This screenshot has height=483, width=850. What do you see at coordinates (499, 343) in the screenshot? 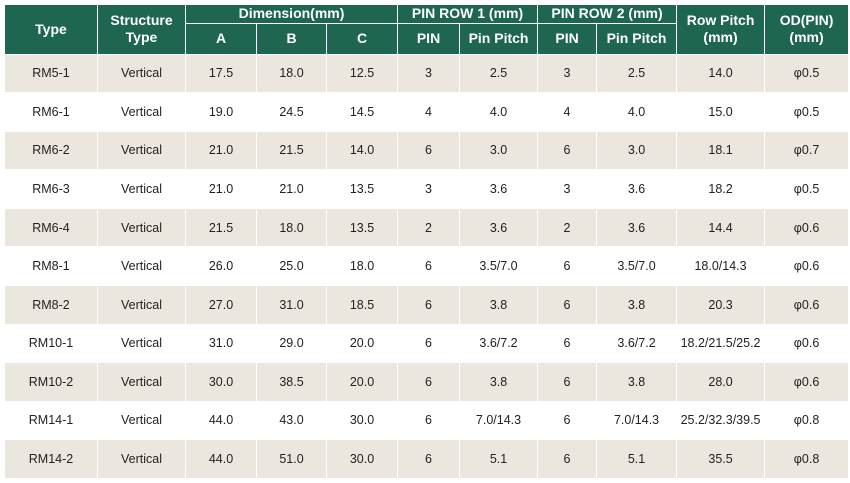
I see `cell-pin-pitch-1: 3.6/7.2` at bounding box center [499, 343].